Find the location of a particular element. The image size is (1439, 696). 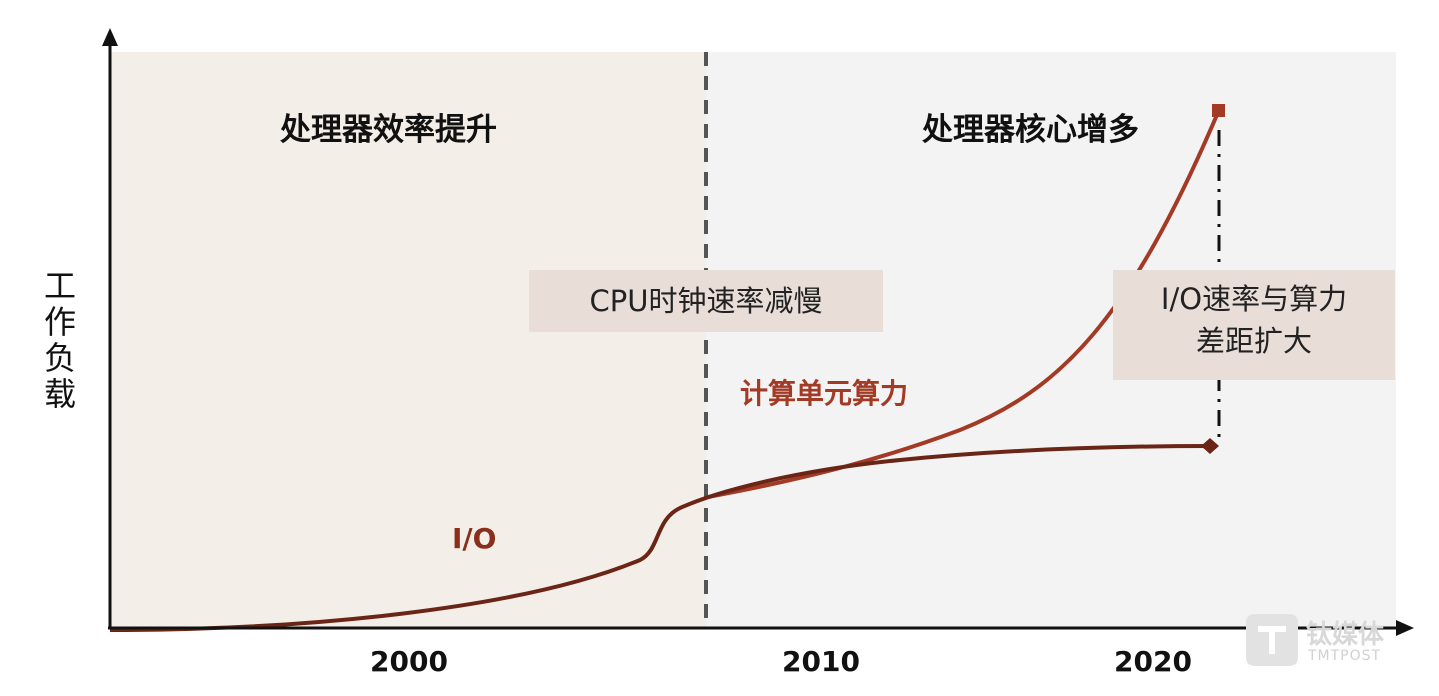

y-axis-label-char: 载 is located at coordinates (59, 394).